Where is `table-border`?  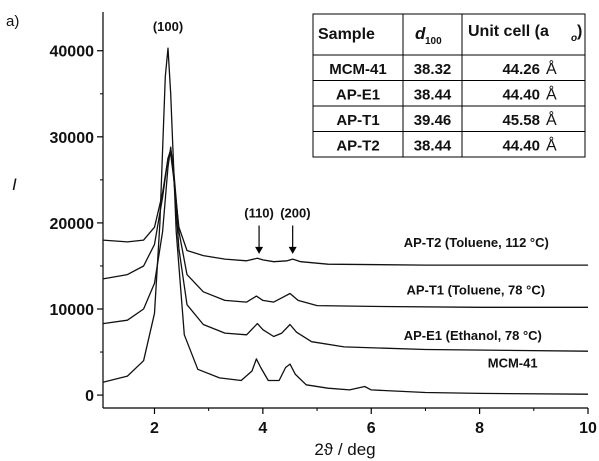
table-border is located at coordinates (449, 85).